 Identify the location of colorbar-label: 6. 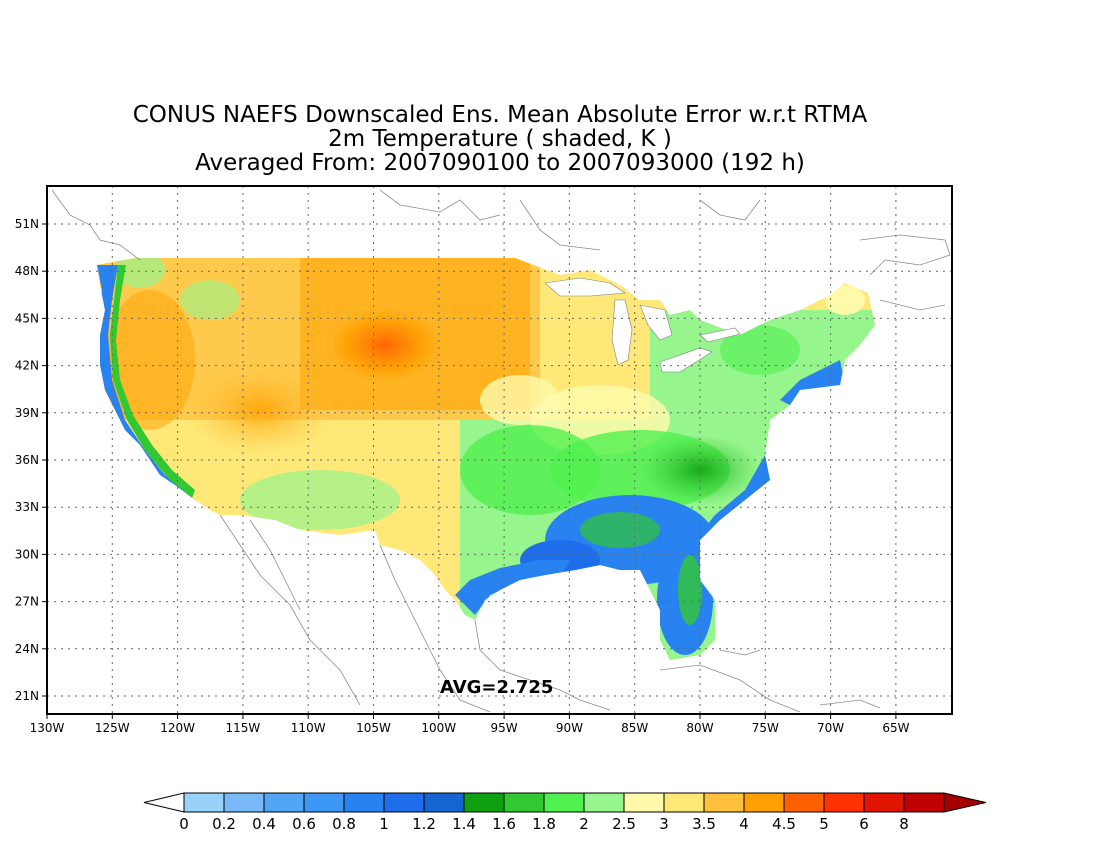
(864, 824).